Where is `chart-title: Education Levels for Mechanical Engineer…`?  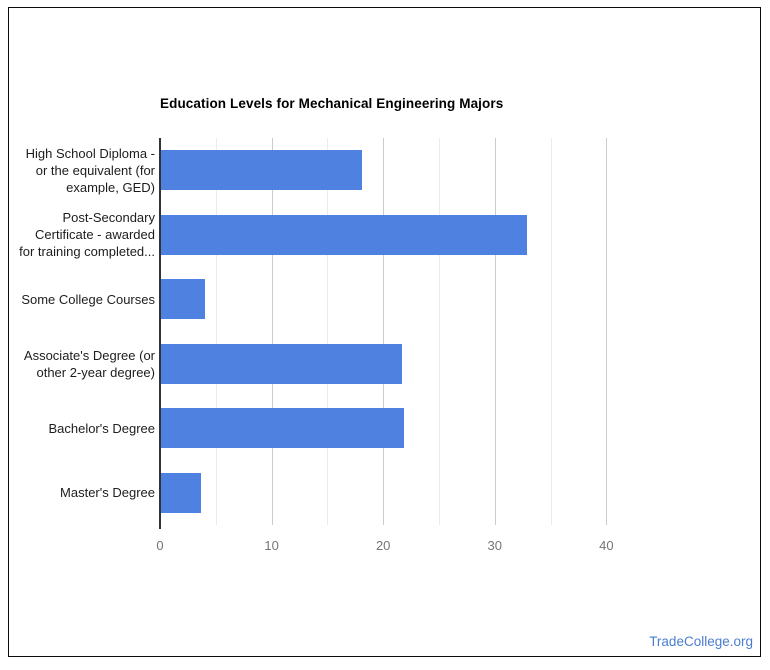 chart-title: Education Levels for Mechanical Engineer… is located at coordinates (332, 103).